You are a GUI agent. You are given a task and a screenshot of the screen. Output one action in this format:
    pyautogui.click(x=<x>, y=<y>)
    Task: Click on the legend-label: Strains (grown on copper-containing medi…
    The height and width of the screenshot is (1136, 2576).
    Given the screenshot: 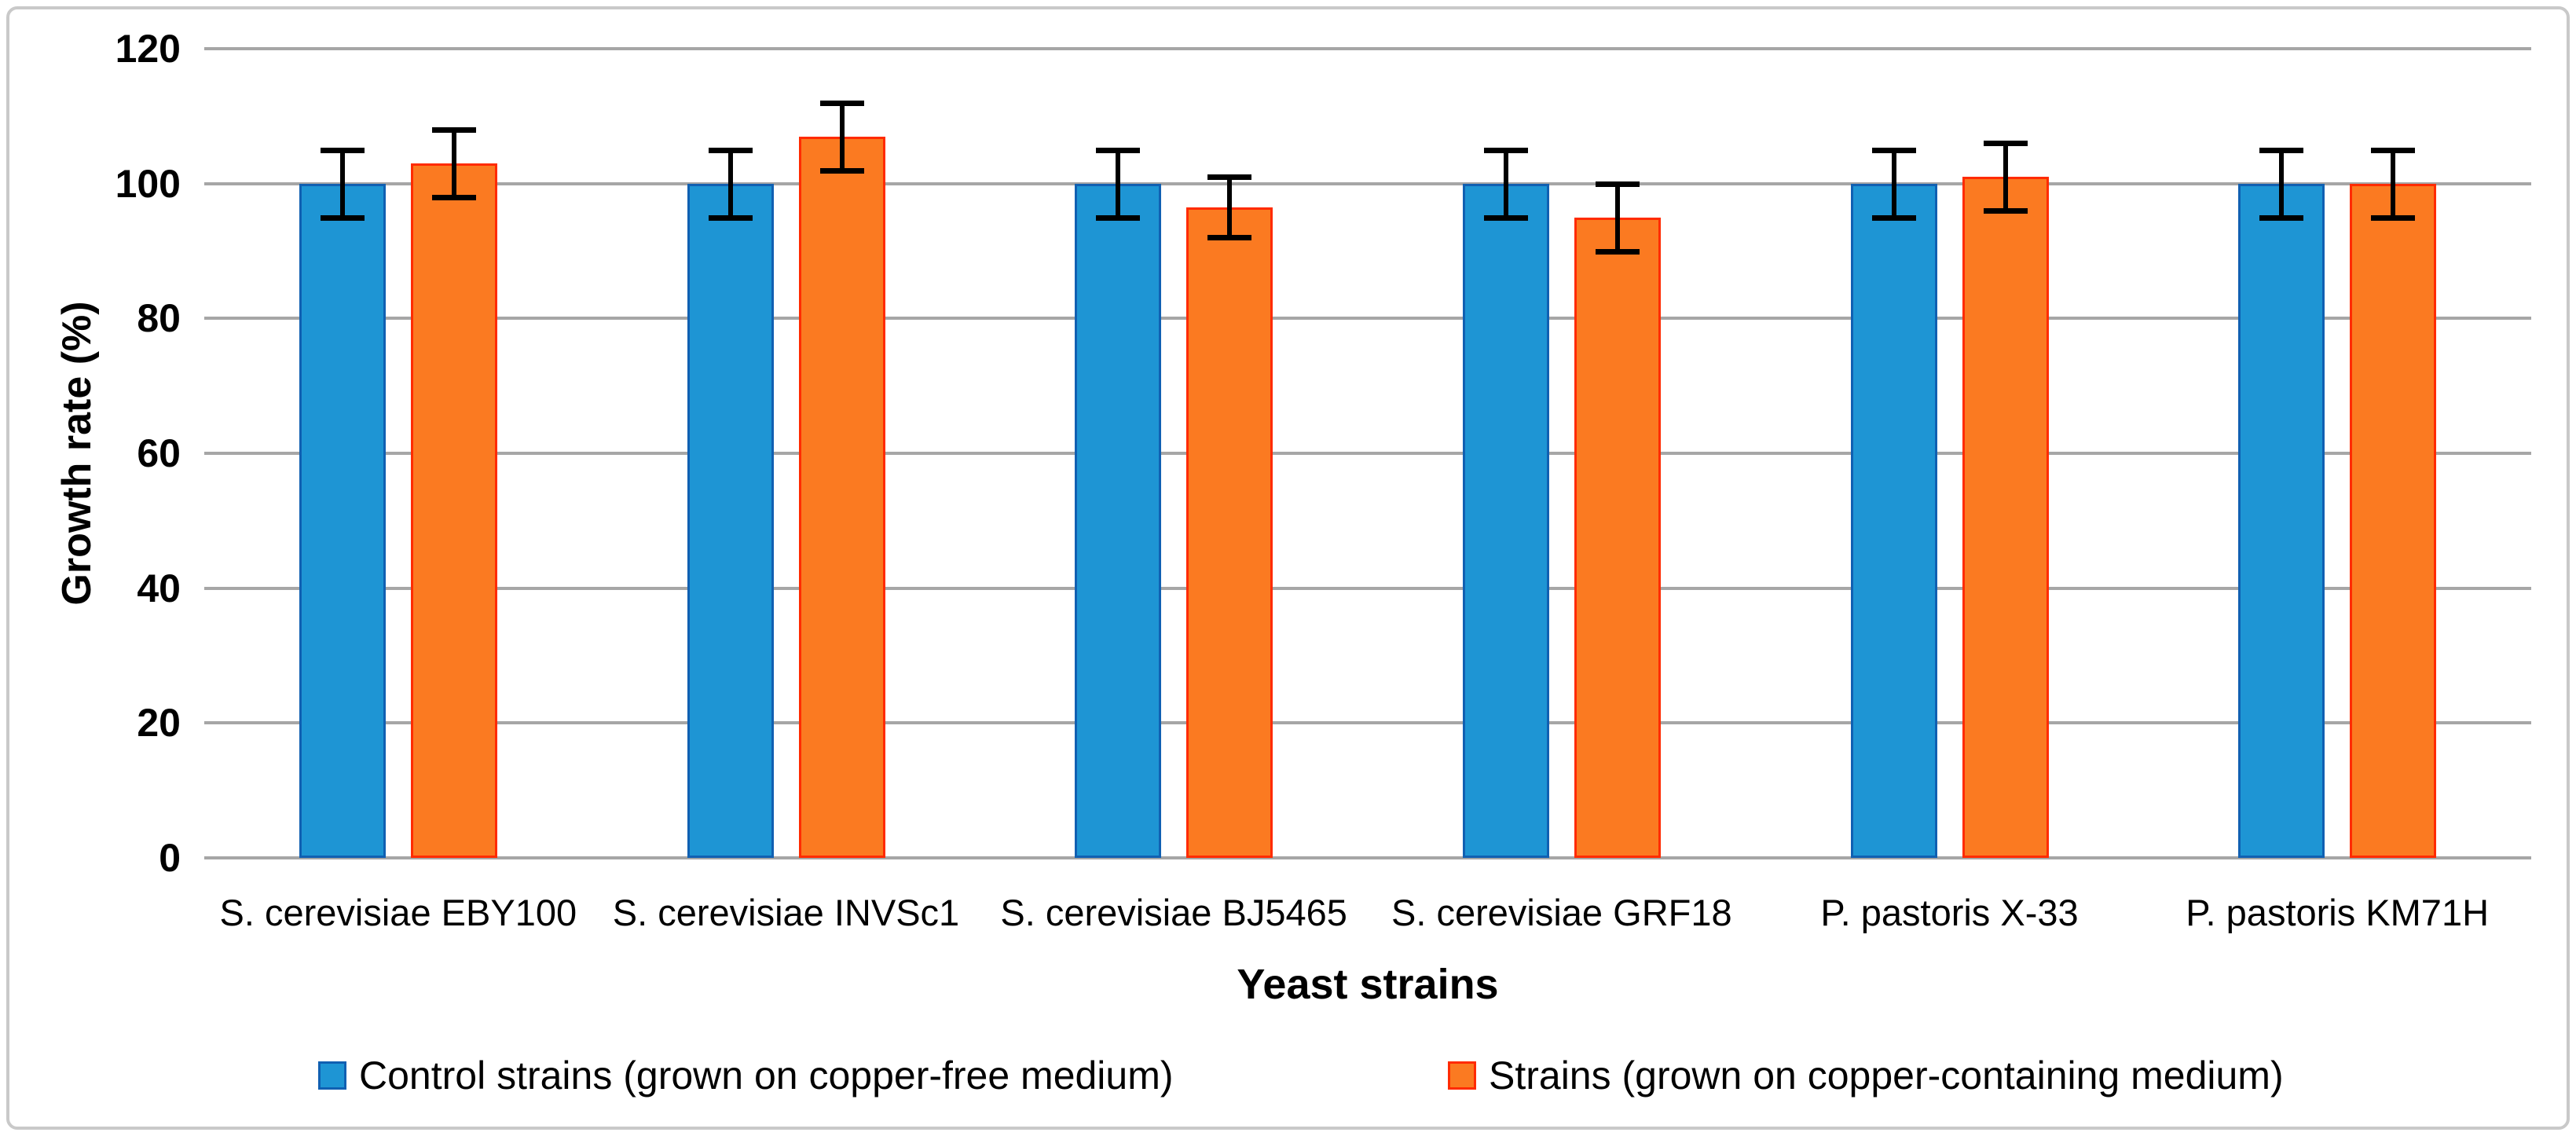 What is the action you would take?
    pyautogui.click(x=1886, y=1076)
    